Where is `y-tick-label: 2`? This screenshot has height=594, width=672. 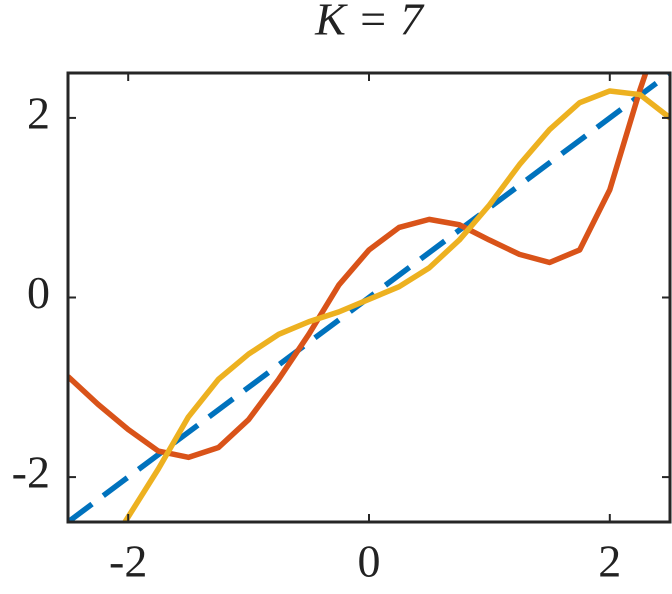 y-tick-label: 2 is located at coordinates (38, 112).